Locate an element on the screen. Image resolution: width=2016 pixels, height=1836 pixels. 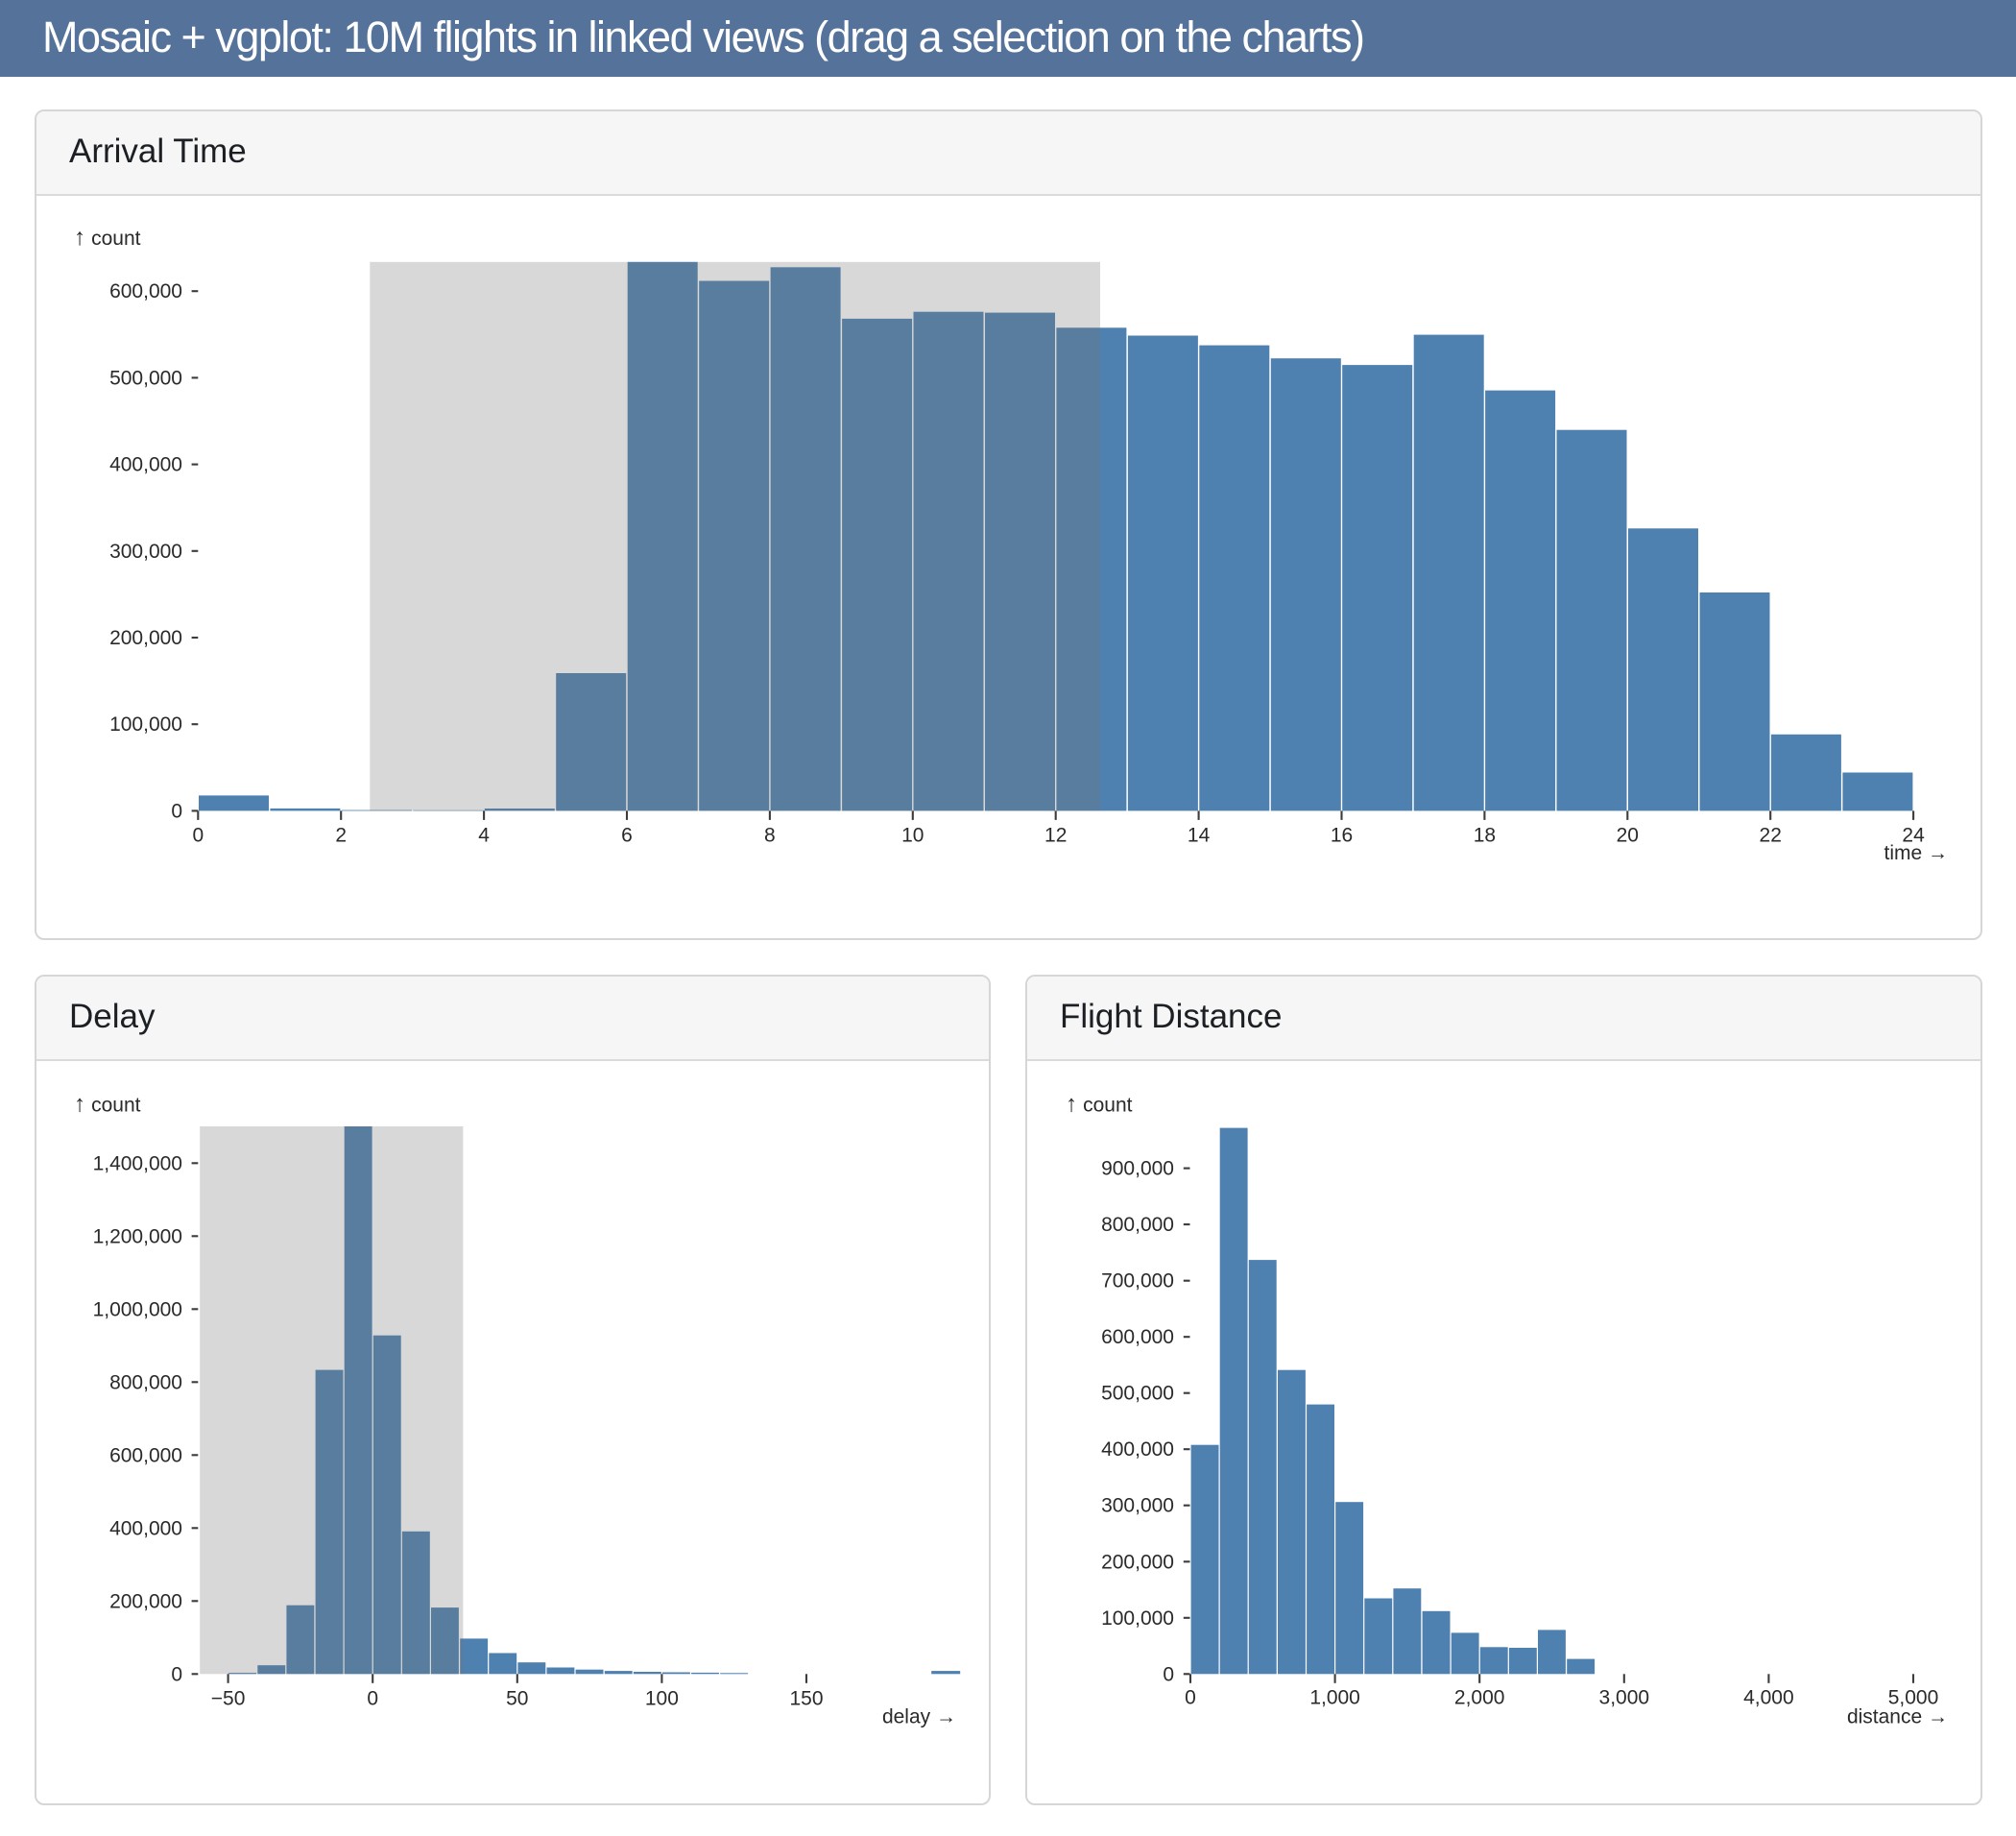
svg-text: 1,400,000 is located at coordinates (137, 1163).